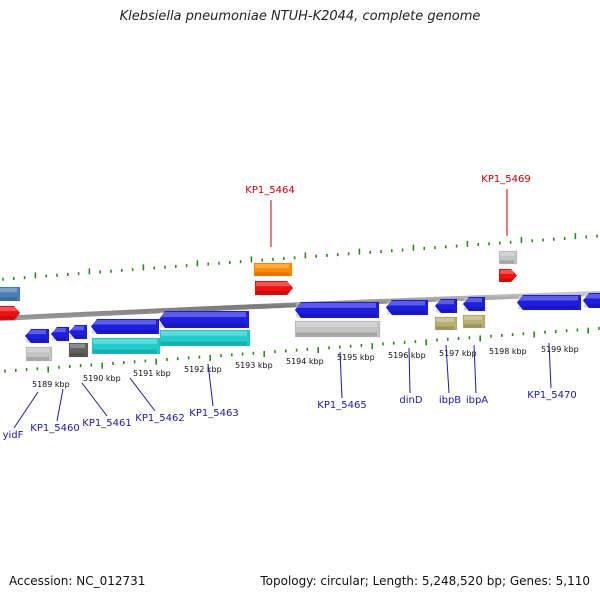 The height and width of the screenshot is (600, 600). Describe the element at coordinates (51, 384) in the screenshot. I see `kbp-tick-label: 5189 kbp` at that location.